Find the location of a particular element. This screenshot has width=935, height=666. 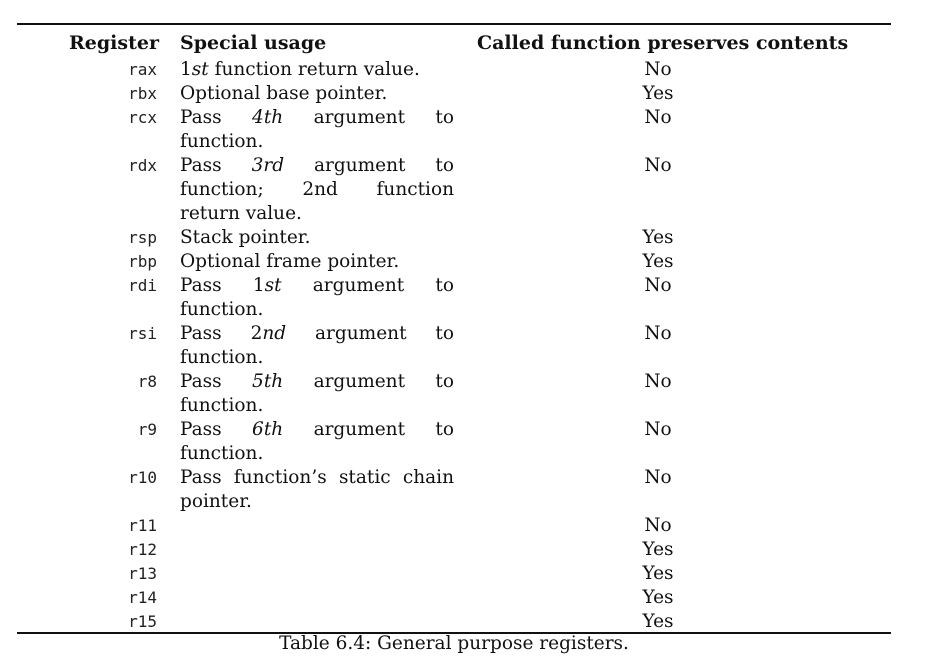

usage-text: Pass 1st argument to function. is located at coordinates (317, 297).